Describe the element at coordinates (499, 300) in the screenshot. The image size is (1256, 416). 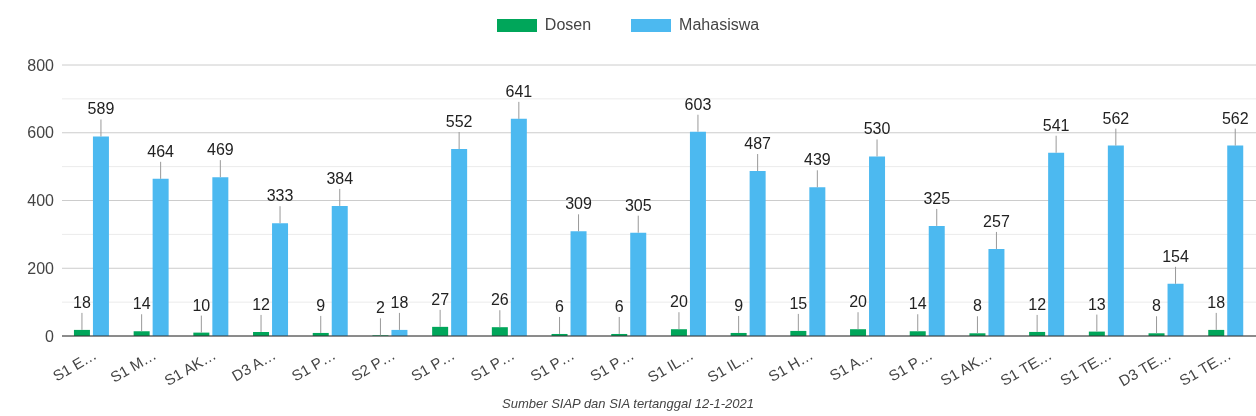
I see `data-label: 26` at that location.